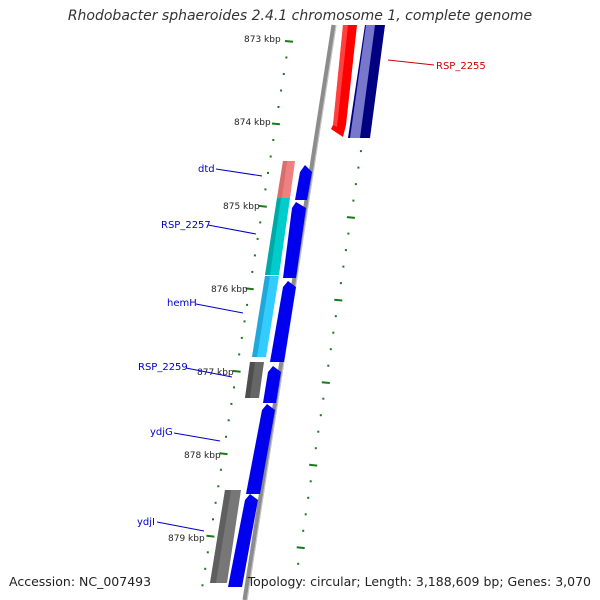 This screenshot has width=600, height=600. I want to click on gene-rsp-2255-blue-track-light, so click(362, 81).